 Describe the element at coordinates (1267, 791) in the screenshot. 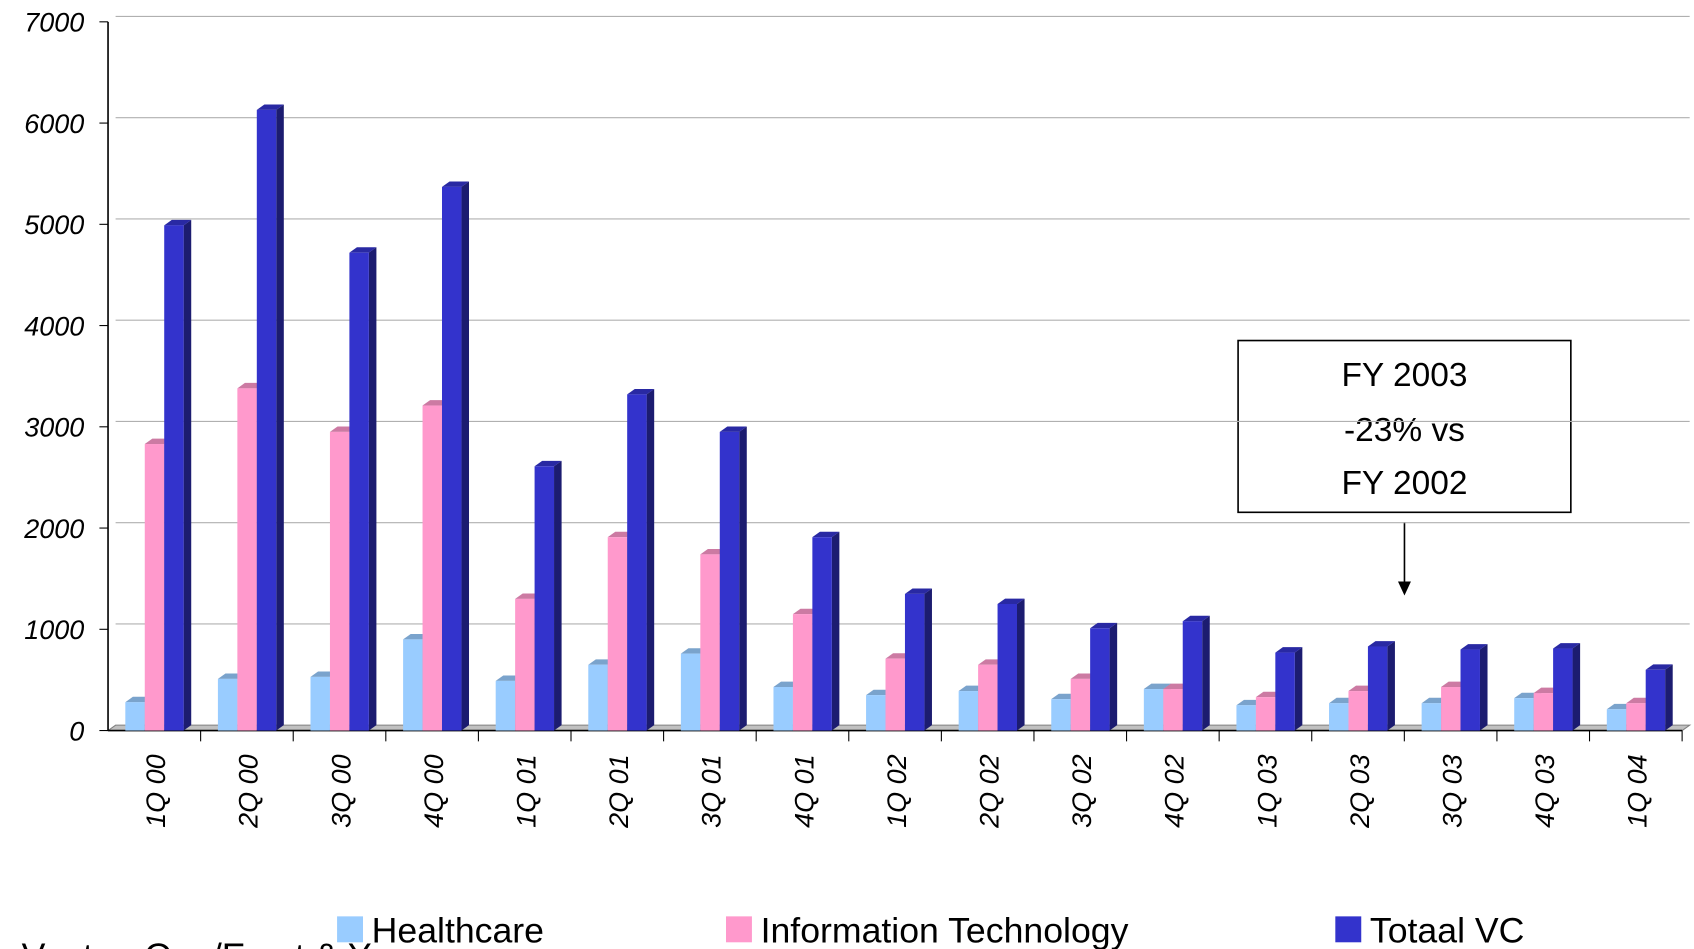

I see `x-tick-label: 1Q 03` at that location.